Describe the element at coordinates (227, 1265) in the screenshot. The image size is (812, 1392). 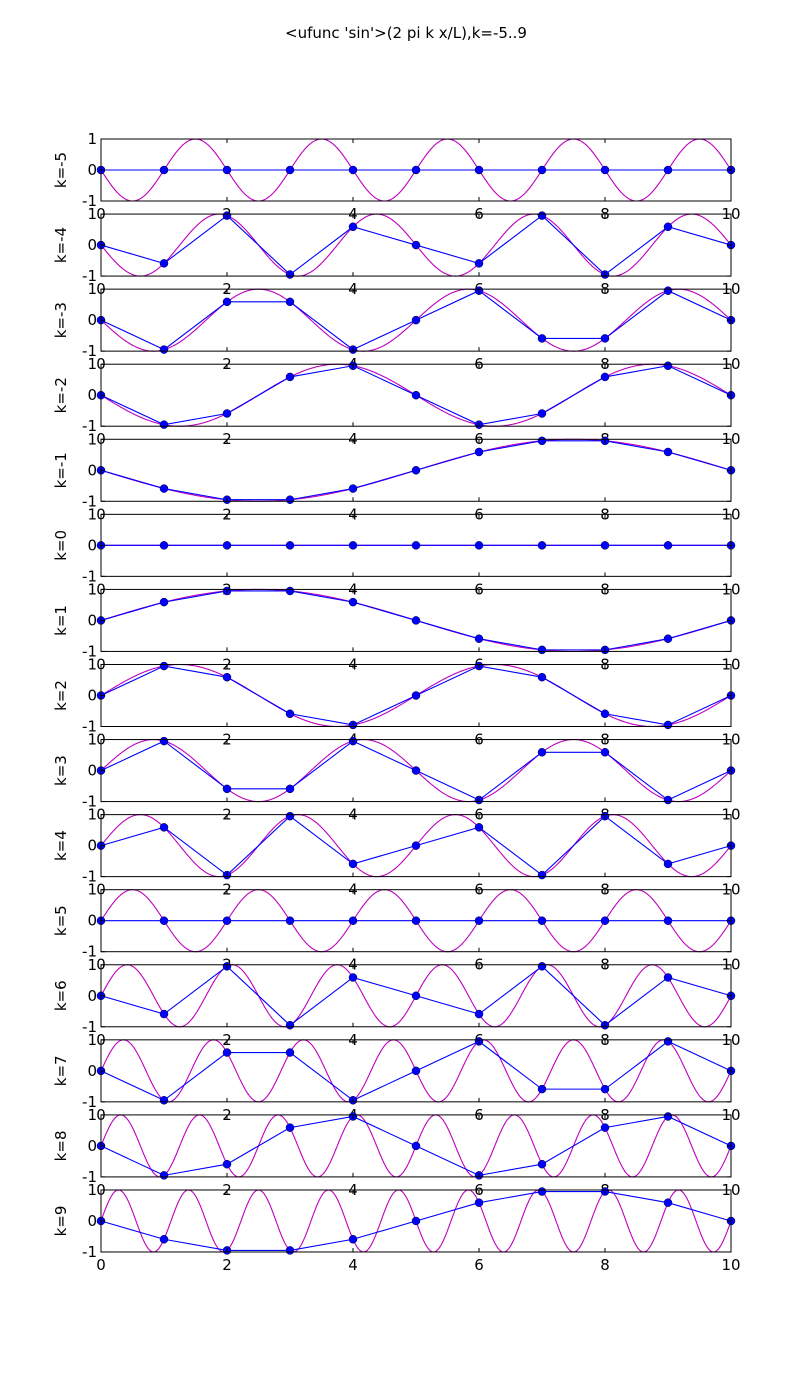
I see `x-tick-label: 2` at that location.